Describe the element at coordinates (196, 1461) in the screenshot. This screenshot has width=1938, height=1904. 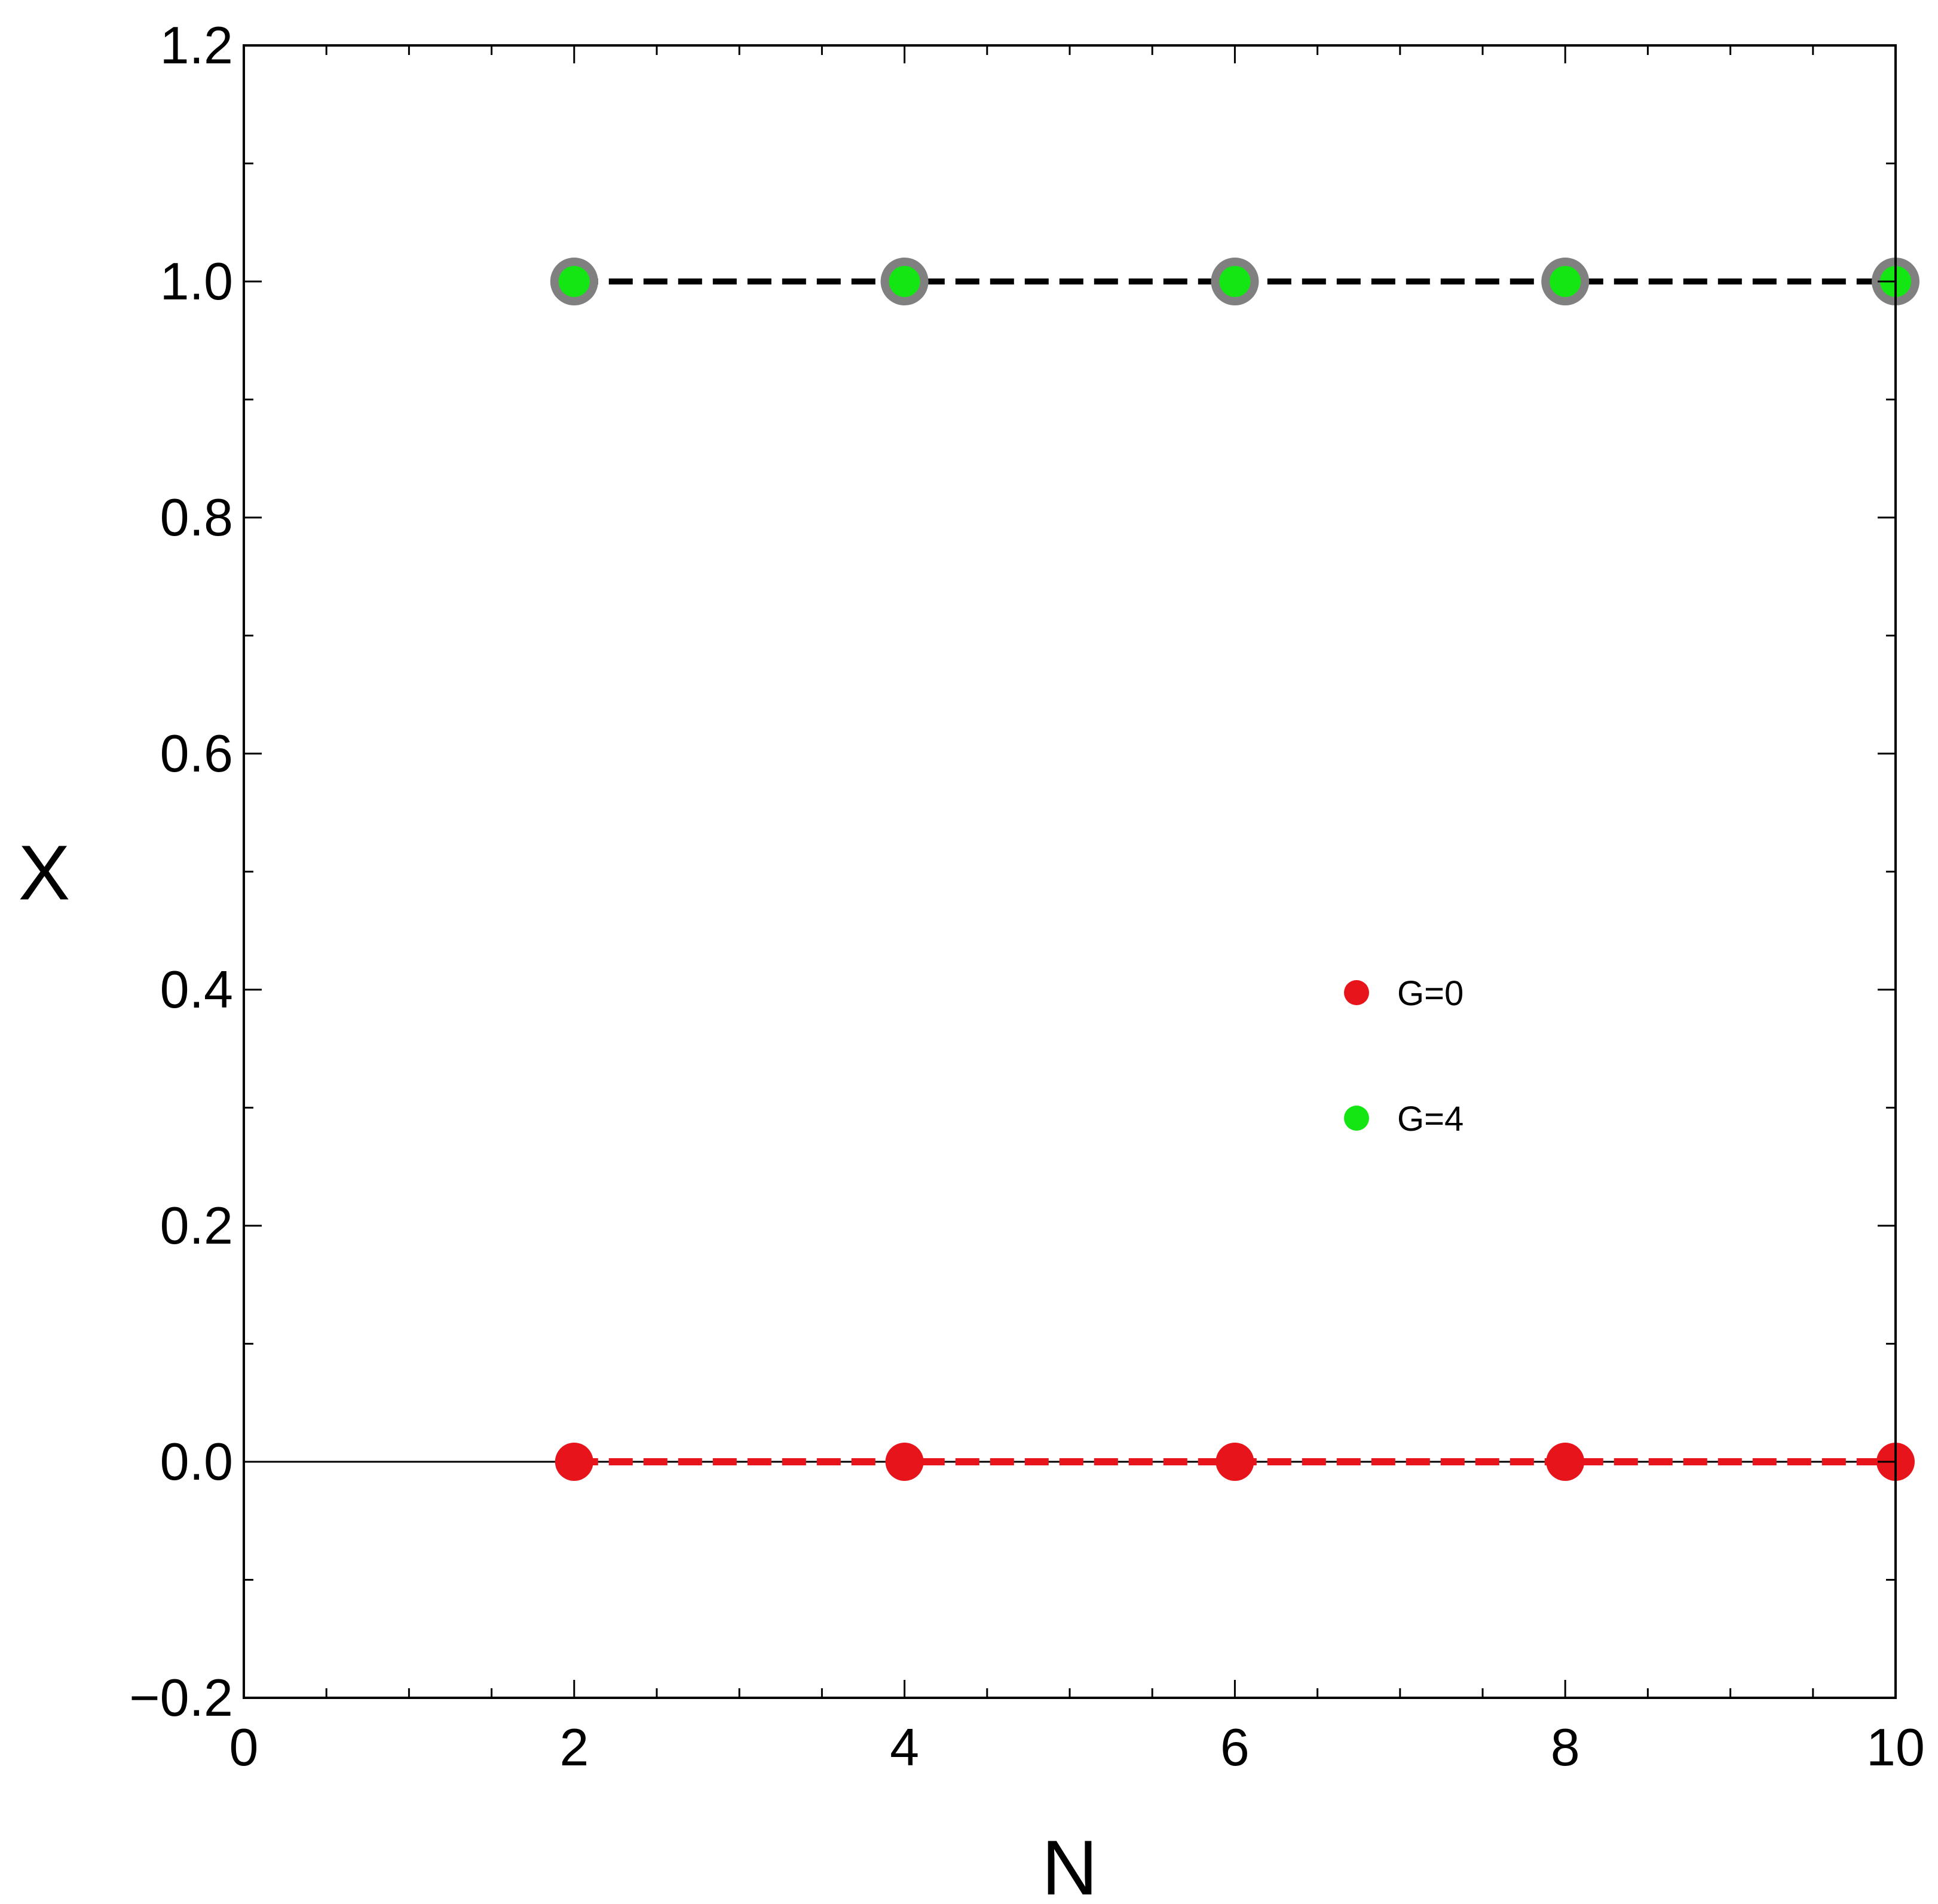
I see `y-tick-label: 0.0` at that location.